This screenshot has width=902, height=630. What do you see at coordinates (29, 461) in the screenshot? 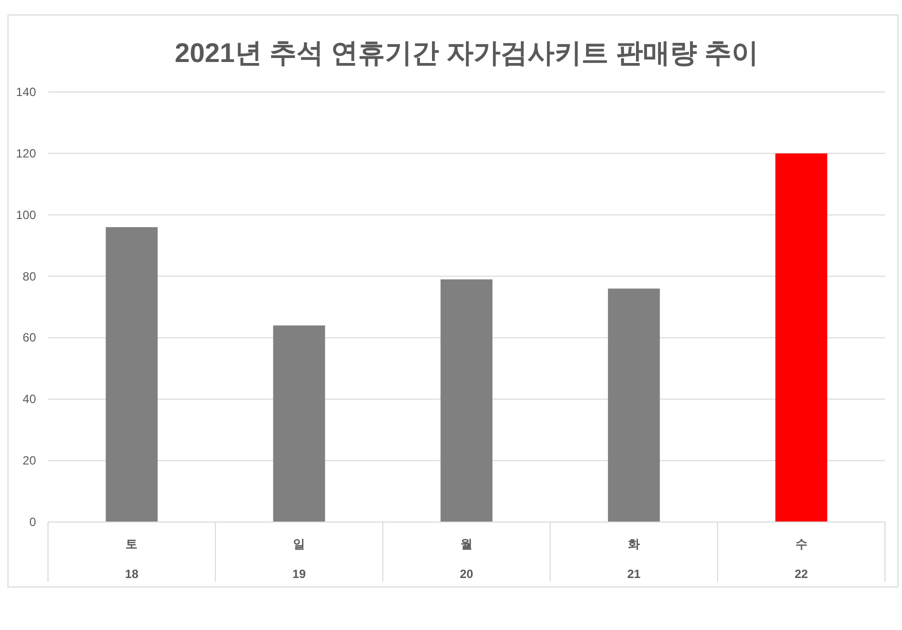
I see `y-tick-label: 20` at bounding box center [29, 461].